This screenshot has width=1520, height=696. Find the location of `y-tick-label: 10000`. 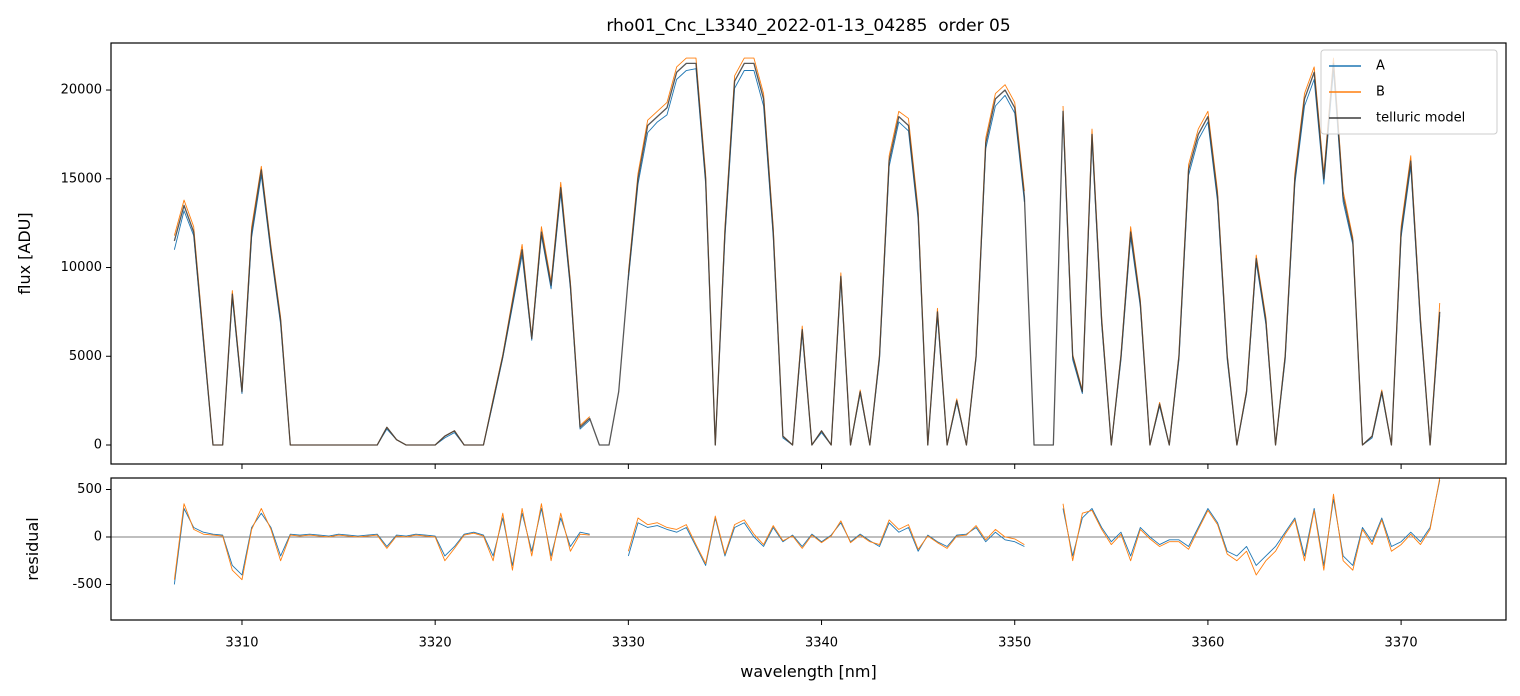

y-tick-label: 10000 is located at coordinates (81, 267).